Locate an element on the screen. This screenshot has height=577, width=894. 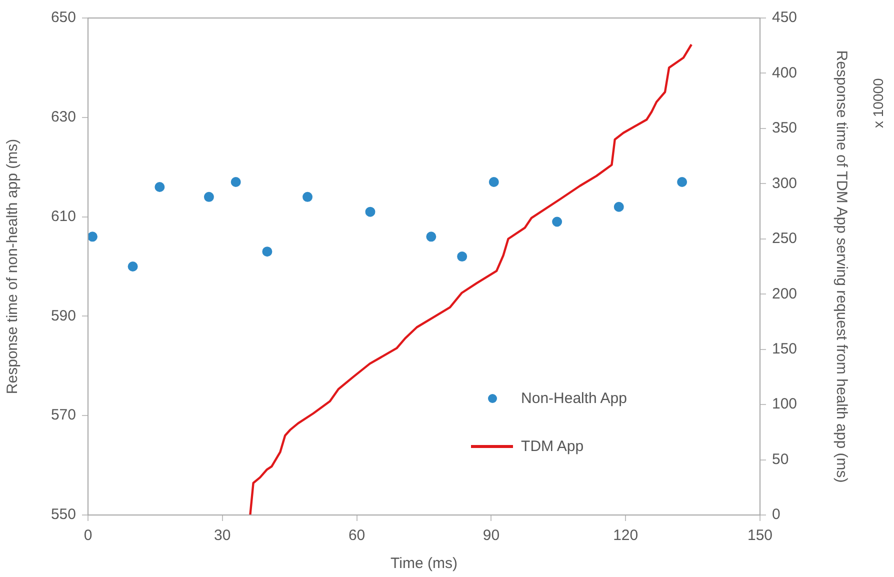
y2-tick-label: 400 is located at coordinates (785, 73).